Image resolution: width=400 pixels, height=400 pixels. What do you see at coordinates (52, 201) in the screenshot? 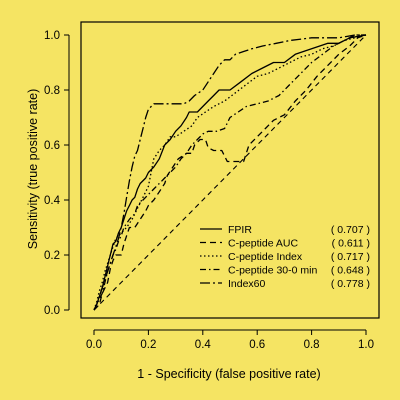
I see `y-tick-label: 0.4` at bounding box center [52, 201].